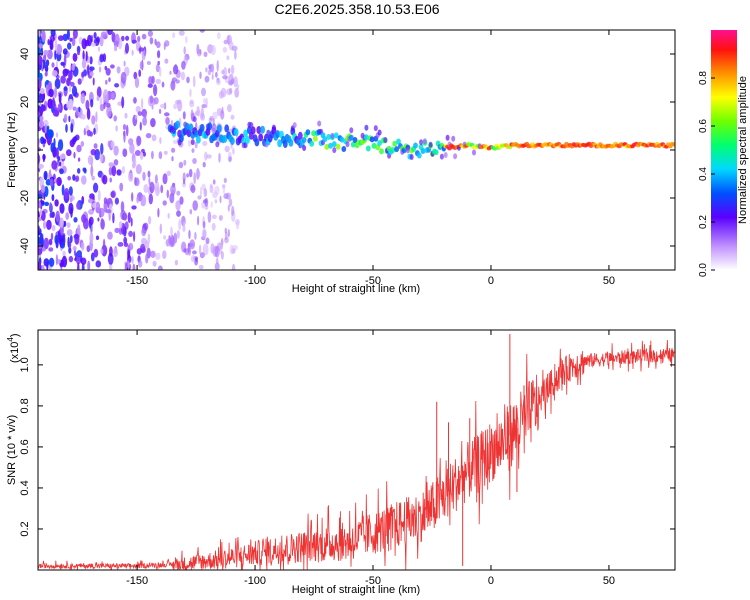 Image resolution: width=750 pixels, height=600 pixels. I want to click on snr-x-tick-label: -100, so click(255, 581).